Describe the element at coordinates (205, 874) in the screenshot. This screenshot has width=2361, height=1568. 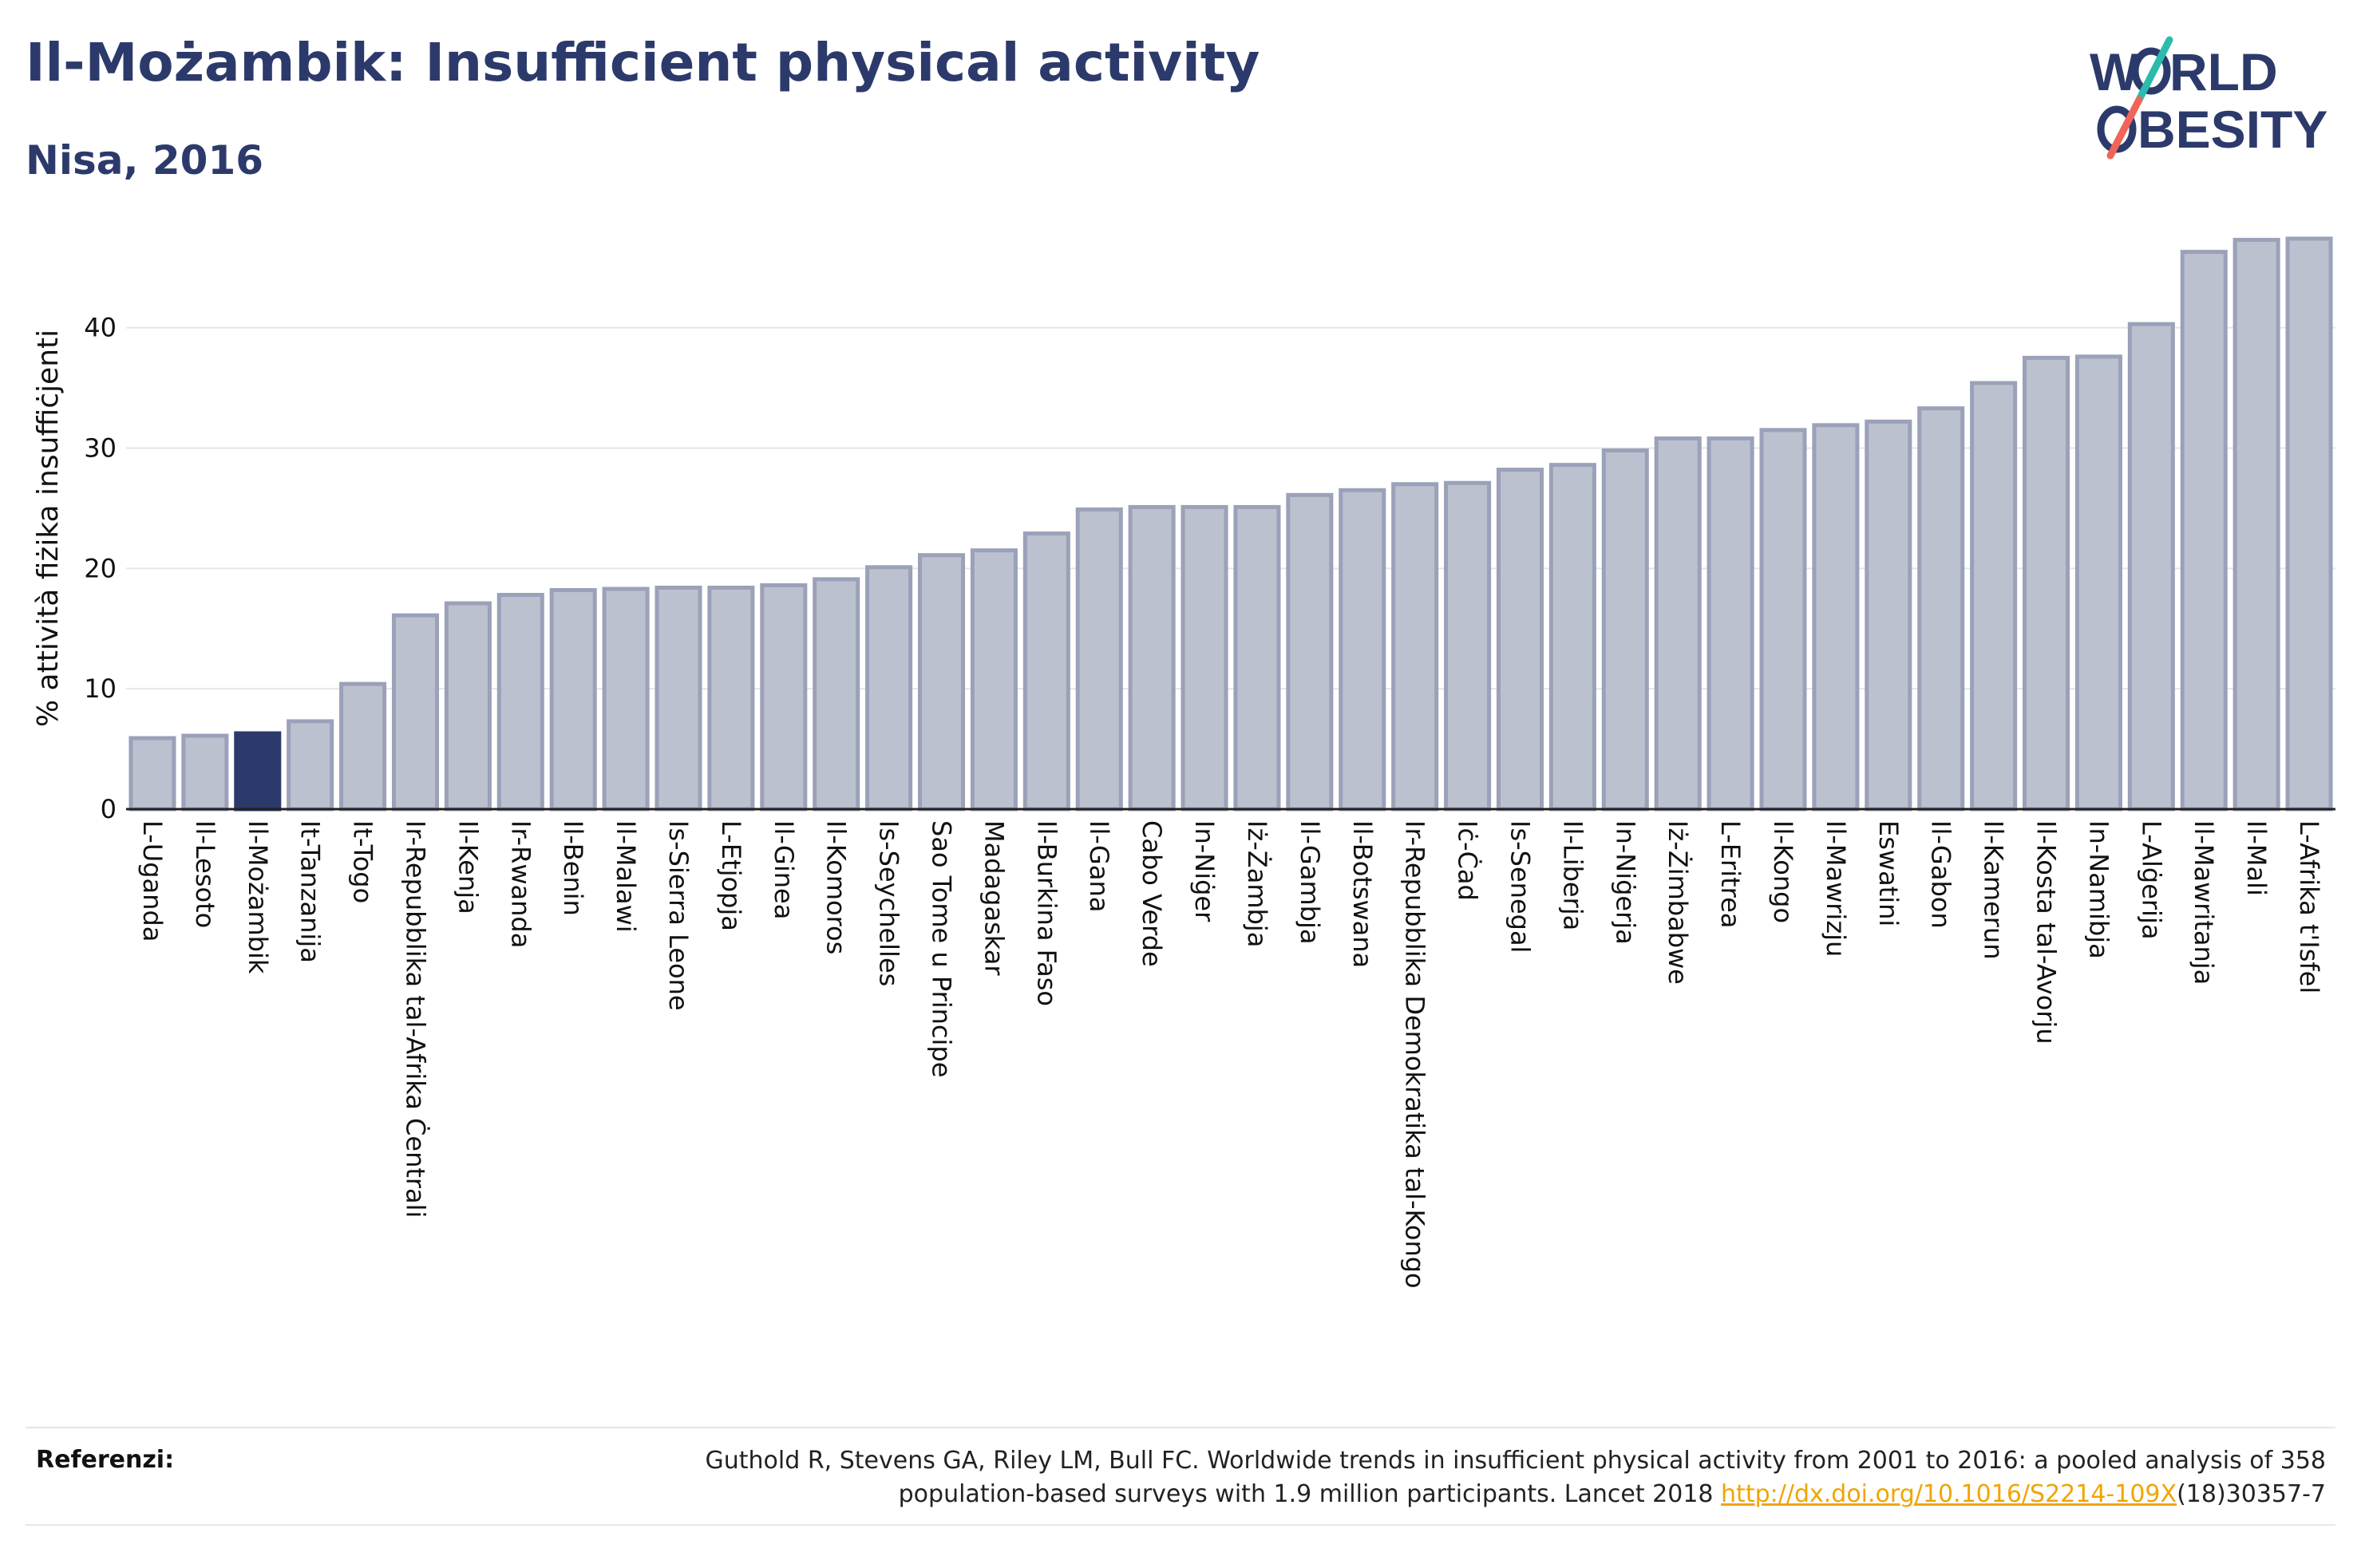
I see `x-tick-label: Il-Lesoto` at that location.